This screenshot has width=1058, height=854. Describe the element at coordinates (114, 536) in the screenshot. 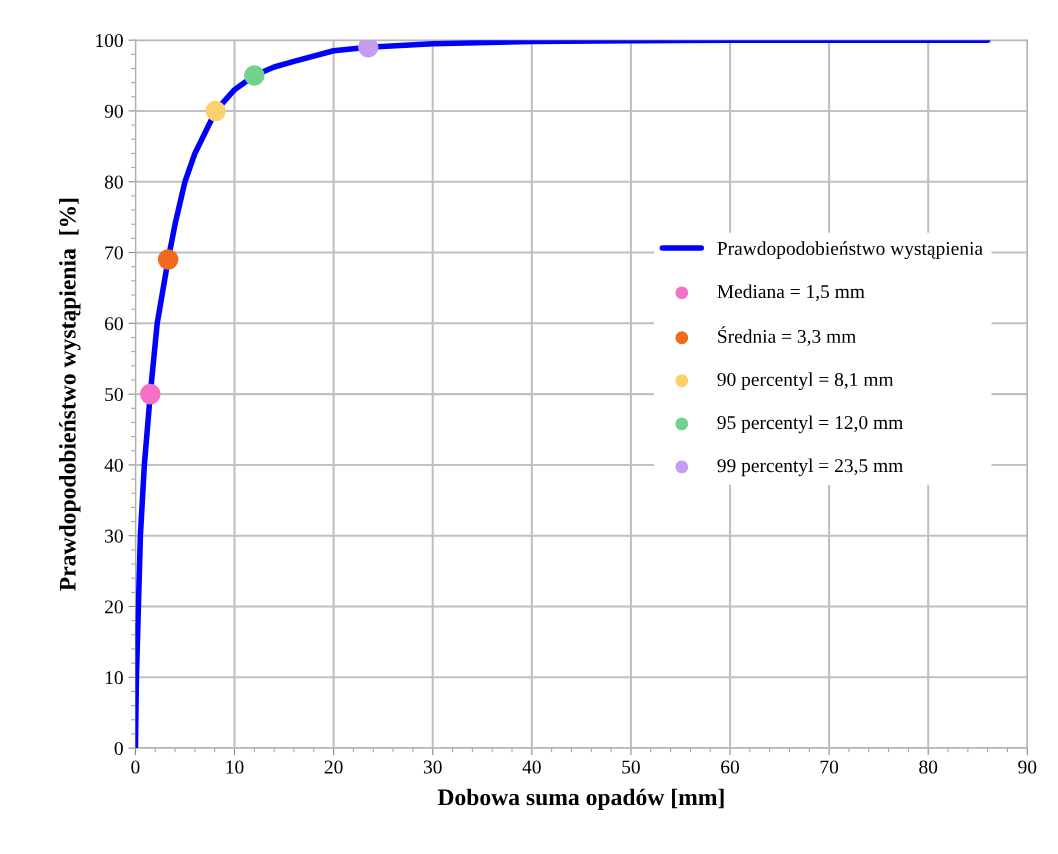

I see `y-tick-label: 30` at that location.